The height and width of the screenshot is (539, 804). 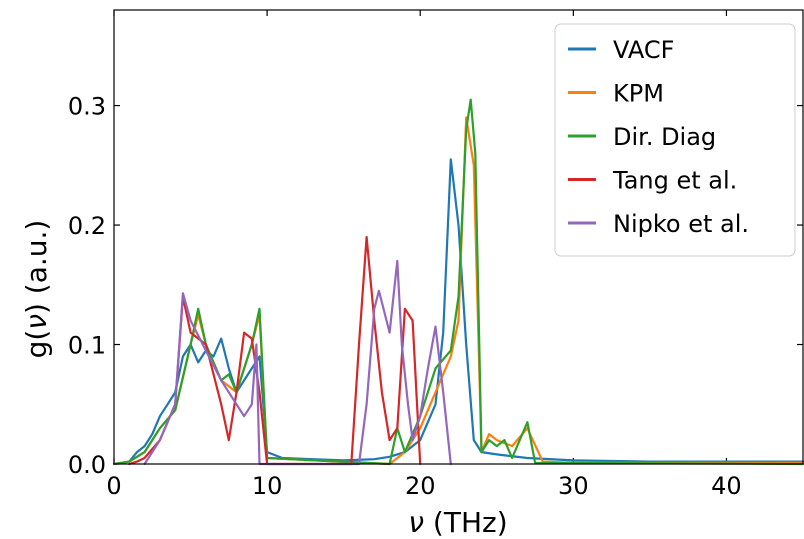 What do you see at coordinates (643, 50) in the screenshot?
I see `legend-label: VACF` at bounding box center [643, 50].